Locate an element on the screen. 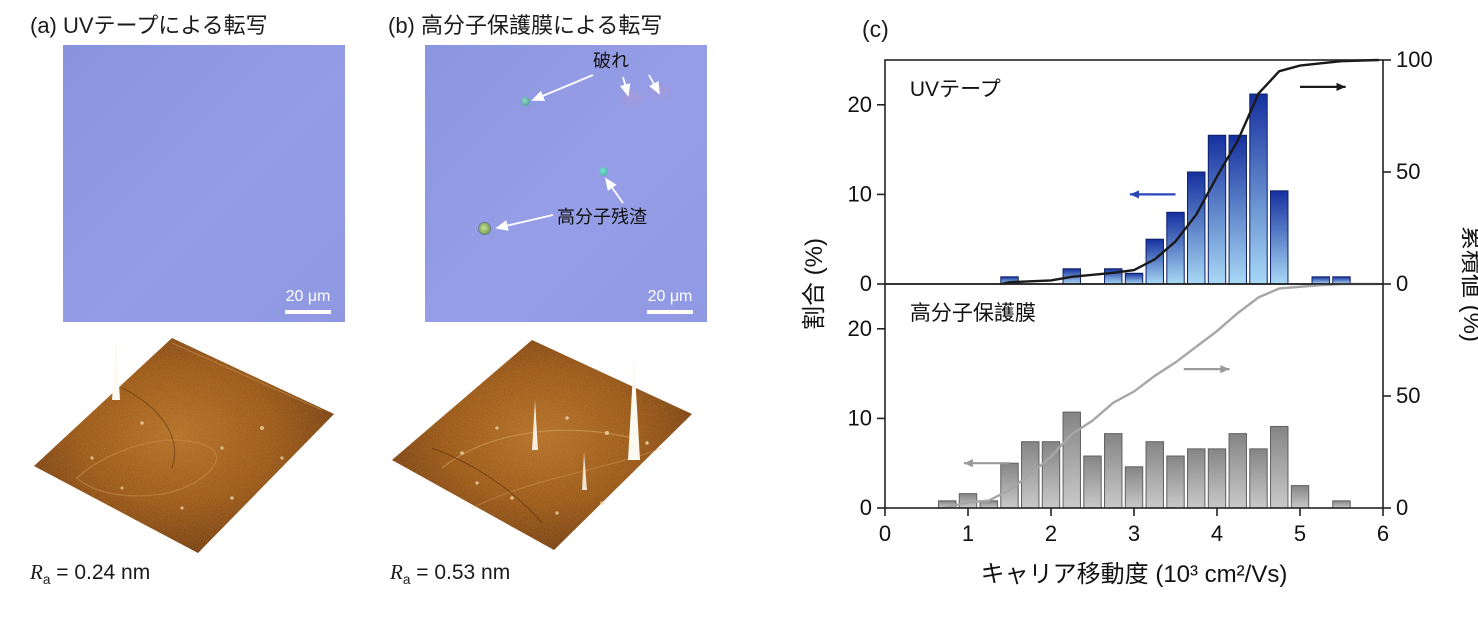 This screenshot has width=1478, height=635. chart-panel-1: 0 10 20 0 50 高分子保護膜 is located at coordinates (1134, 401).